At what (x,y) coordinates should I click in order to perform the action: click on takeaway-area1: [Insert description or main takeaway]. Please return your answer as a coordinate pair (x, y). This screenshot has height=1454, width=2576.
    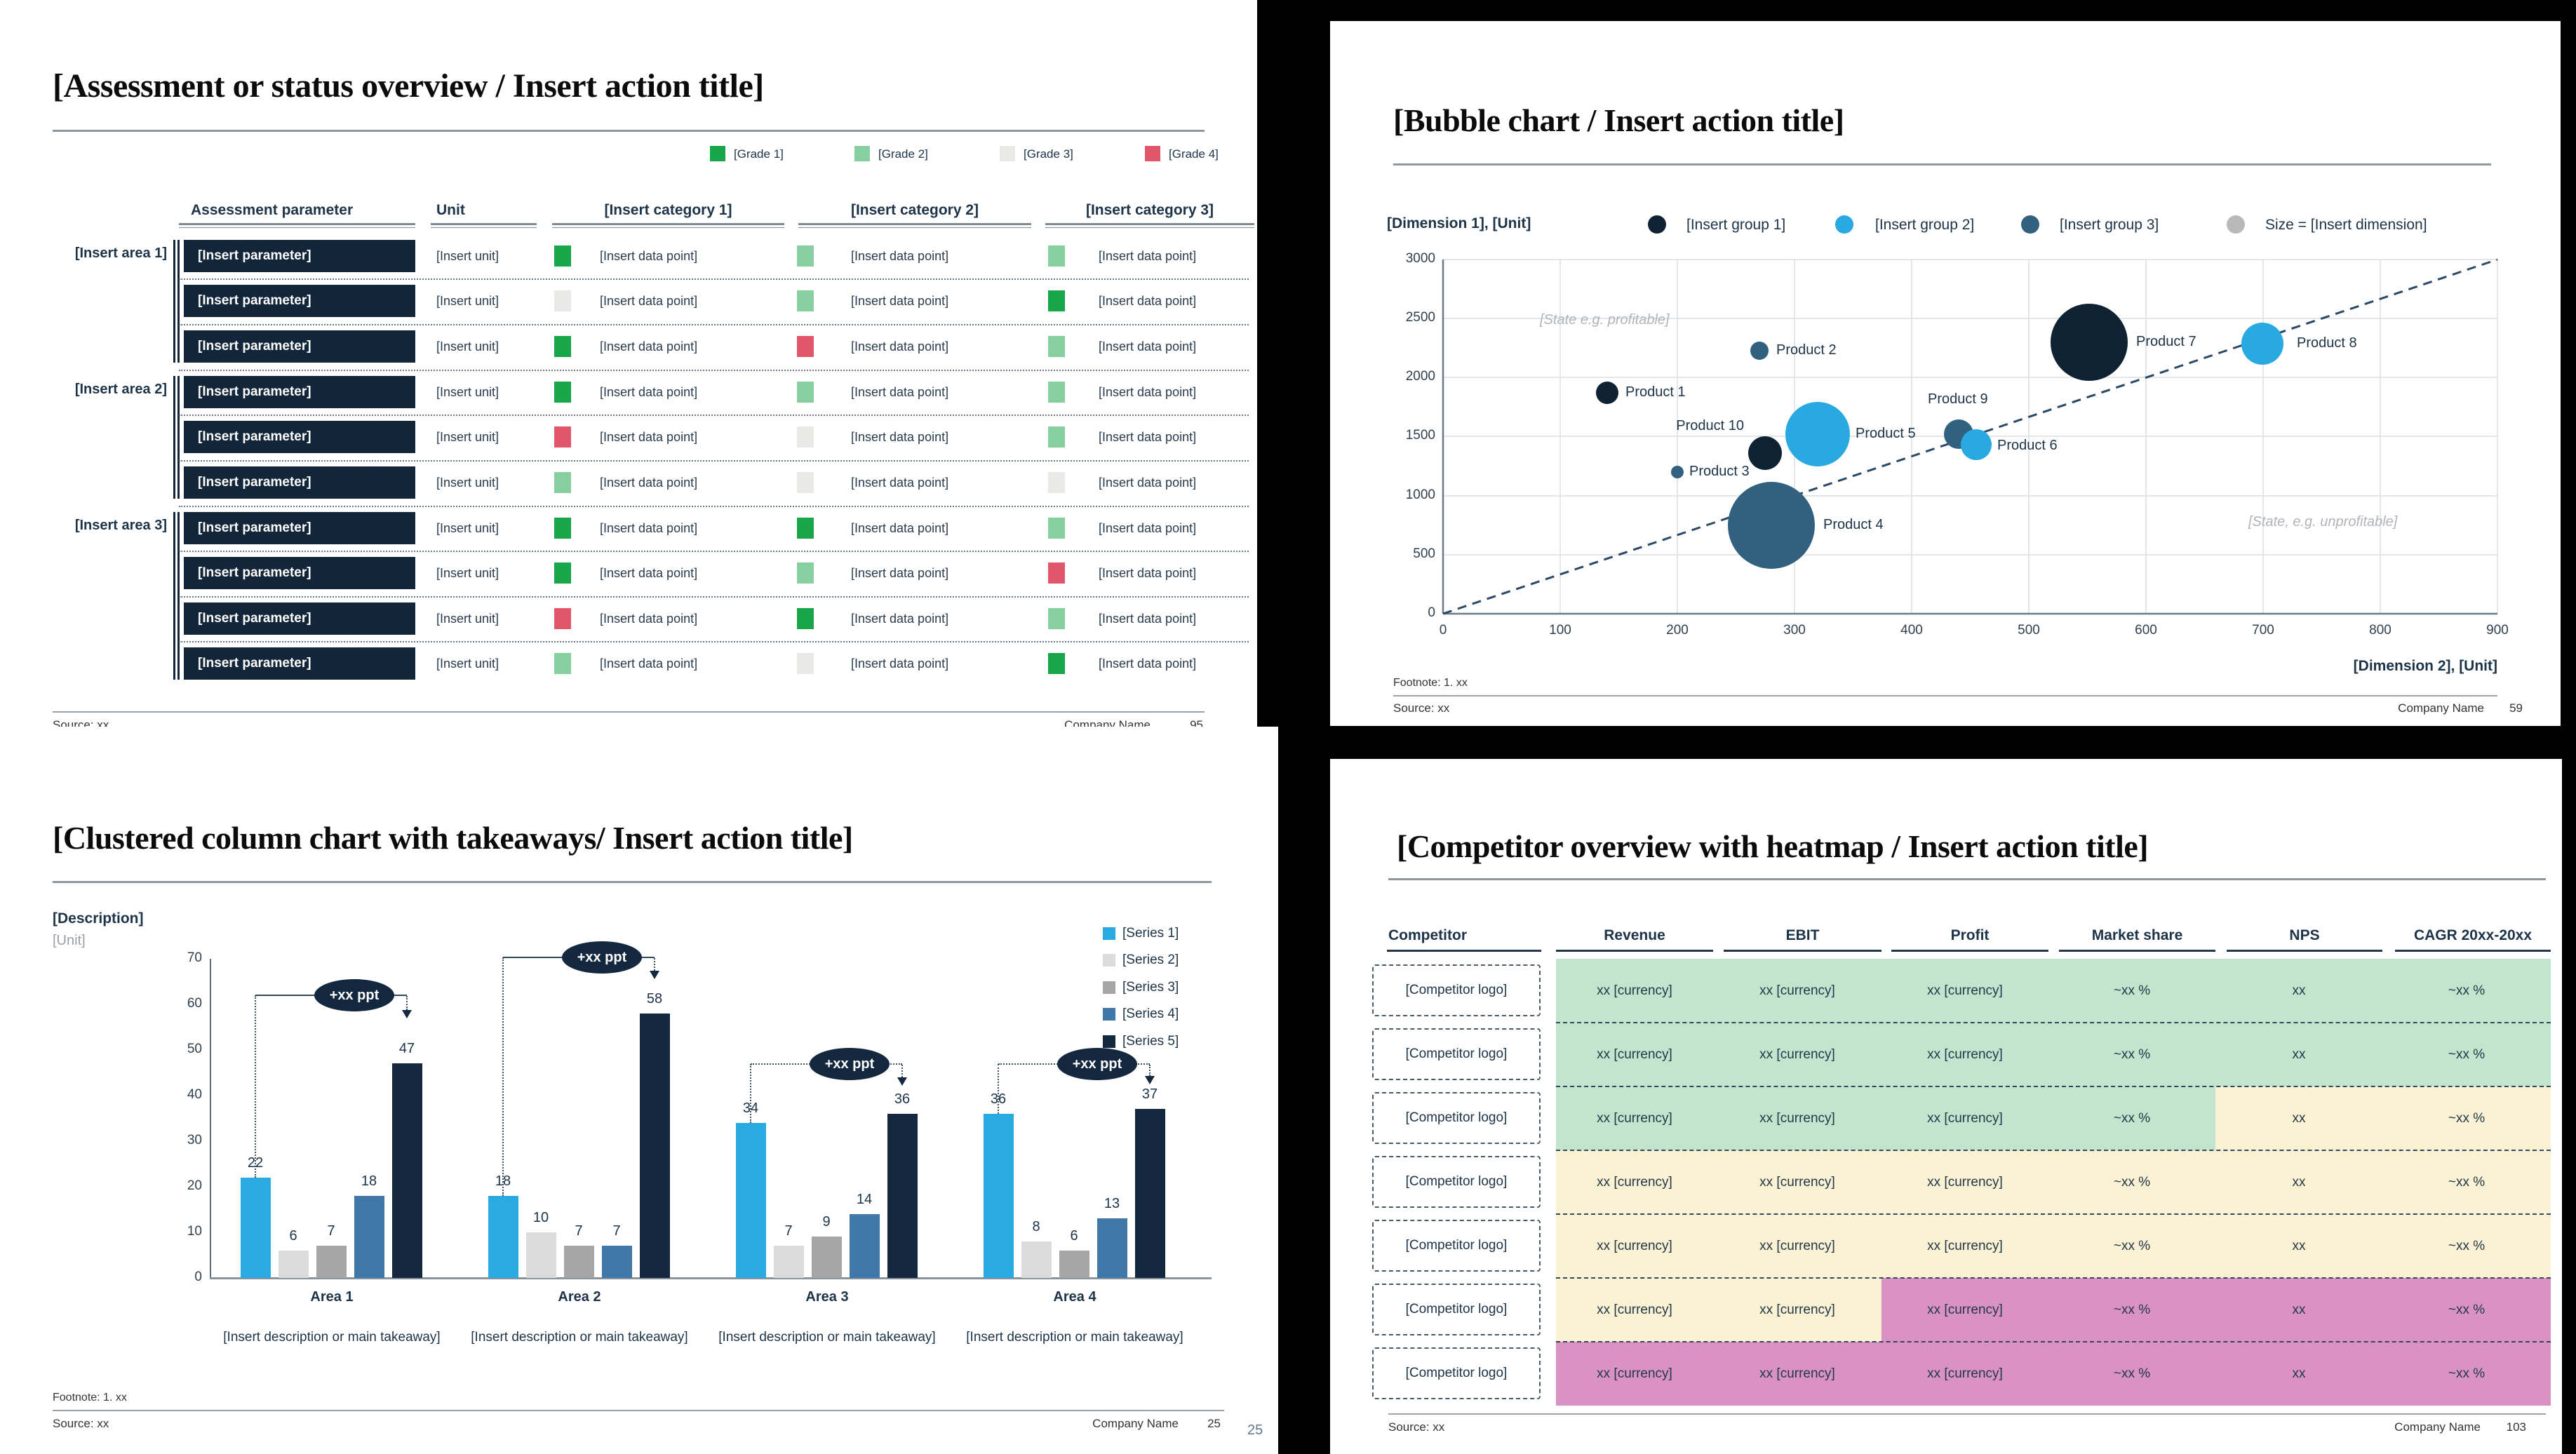
    Looking at the image, I should click on (332, 1337).